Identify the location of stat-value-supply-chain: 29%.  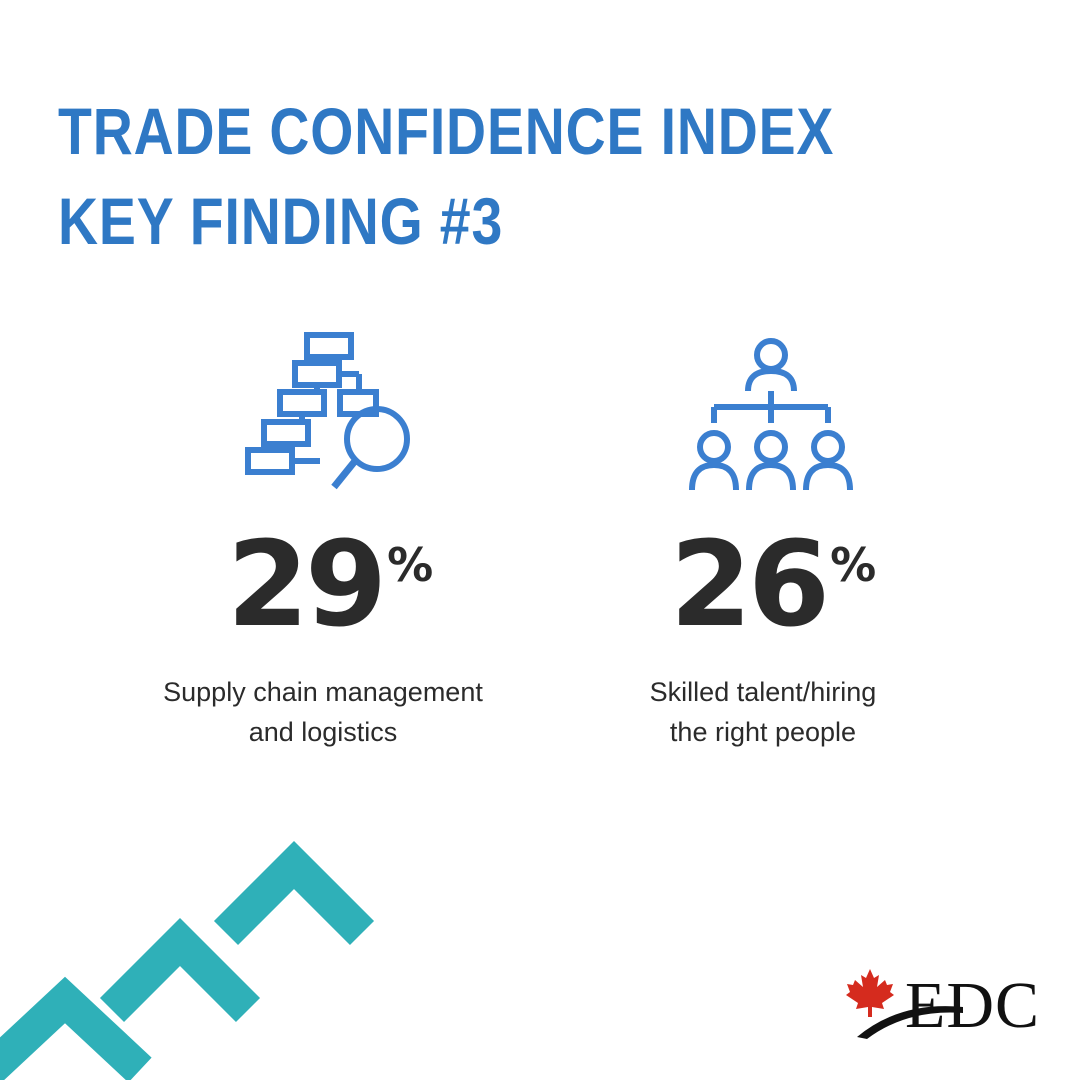
(330, 584).